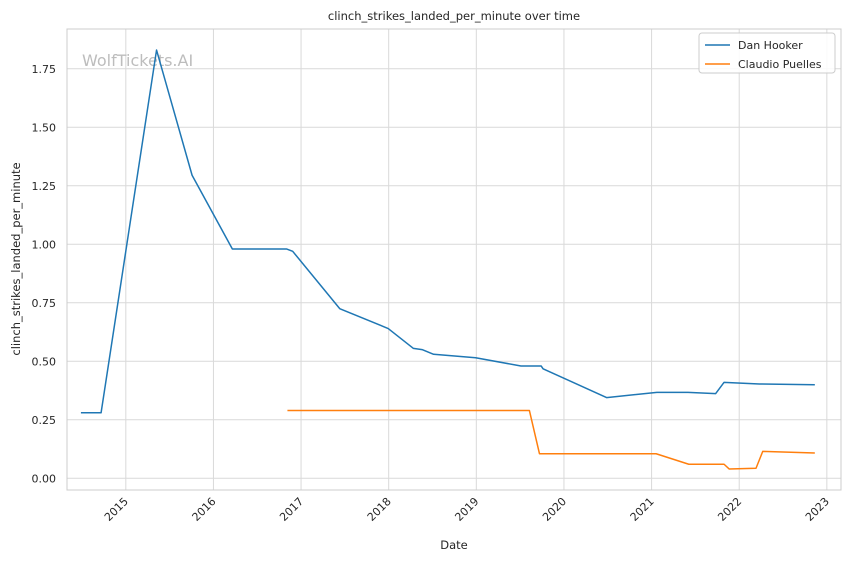 This screenshot has width=852, height=561. What do you see at coordinates (44, 244) in the screenshot?
I see `y-tick-label: 1.00` at bounding box center [44, 244].